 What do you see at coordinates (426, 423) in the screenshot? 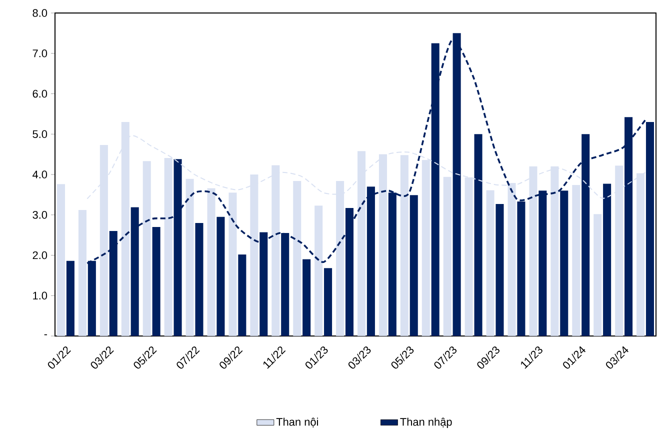
I see `legend-label: Than nhập` at bounding box center [426, 423].